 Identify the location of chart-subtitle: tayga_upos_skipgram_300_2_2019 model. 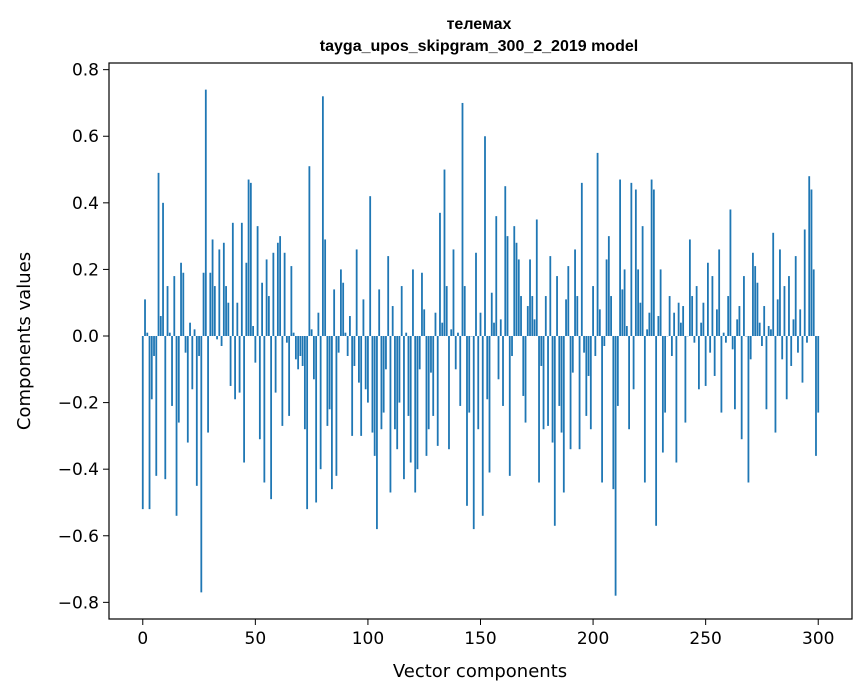
(479, 46).